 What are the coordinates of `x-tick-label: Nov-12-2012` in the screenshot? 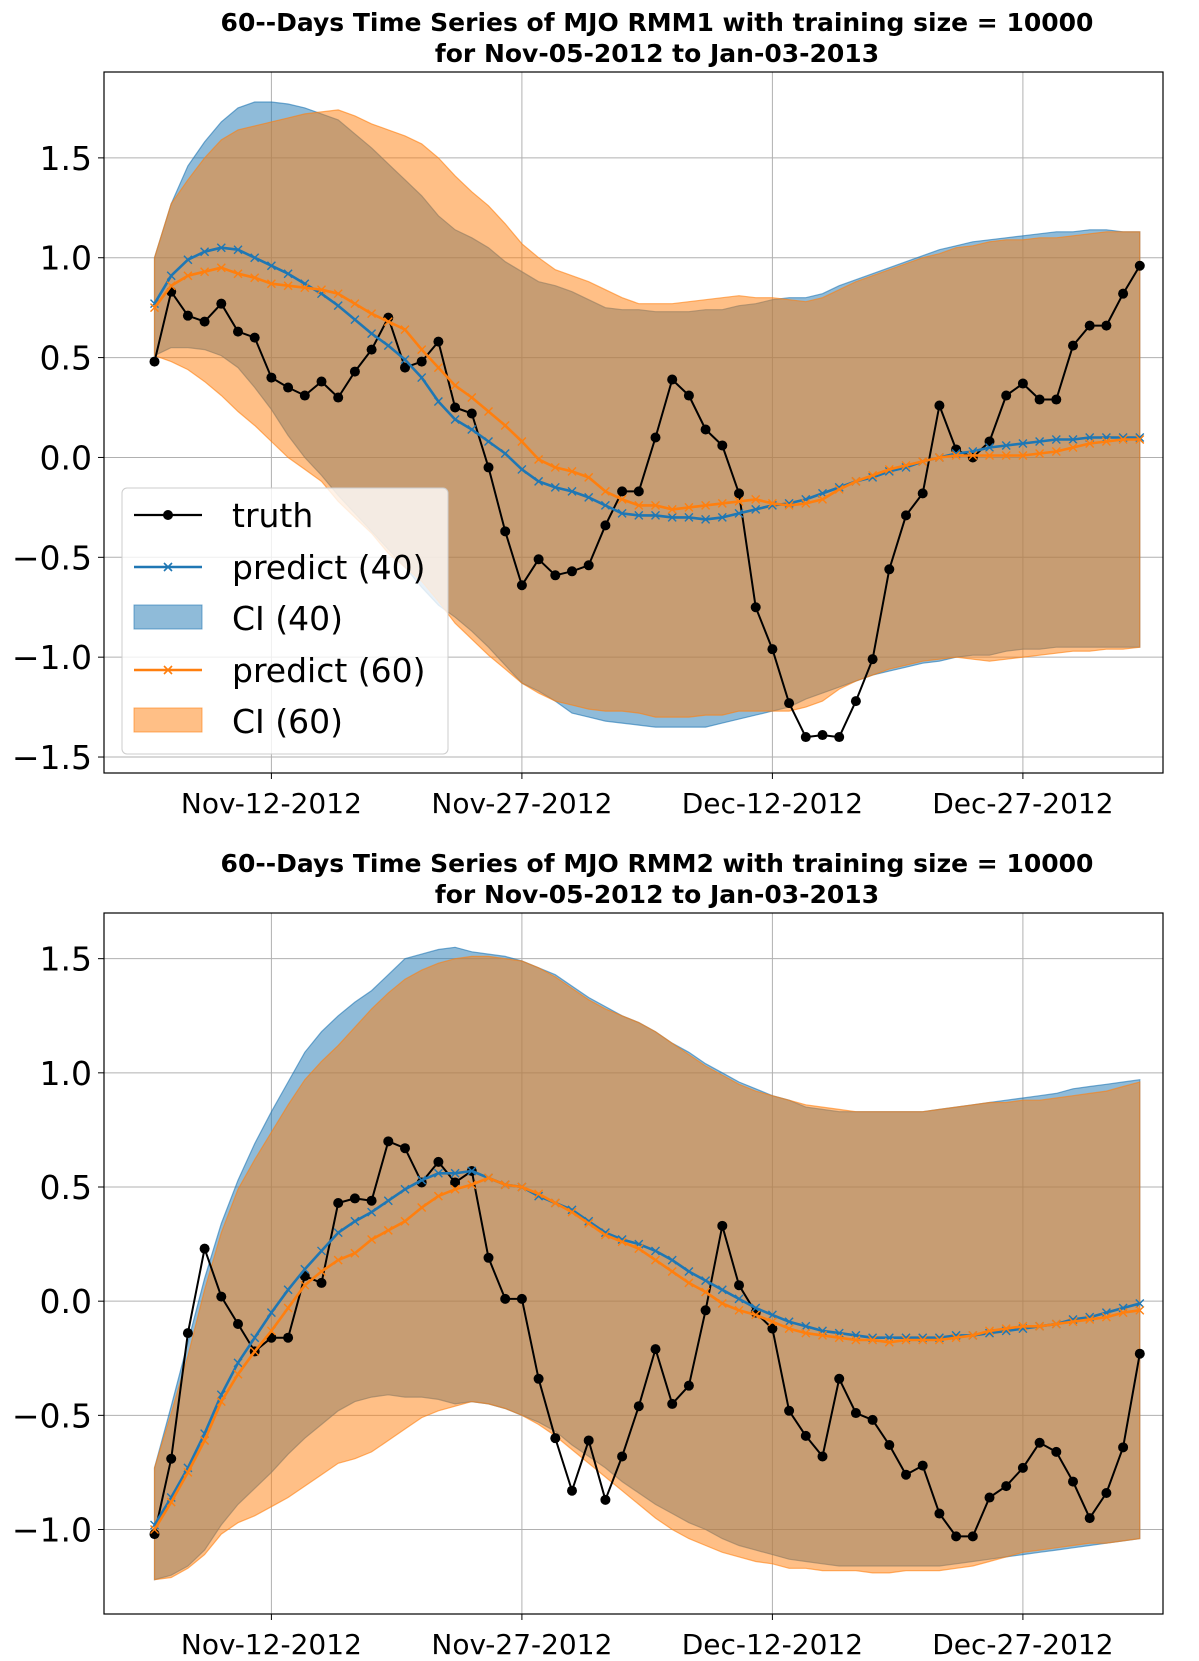 It's located at (271, 1644).